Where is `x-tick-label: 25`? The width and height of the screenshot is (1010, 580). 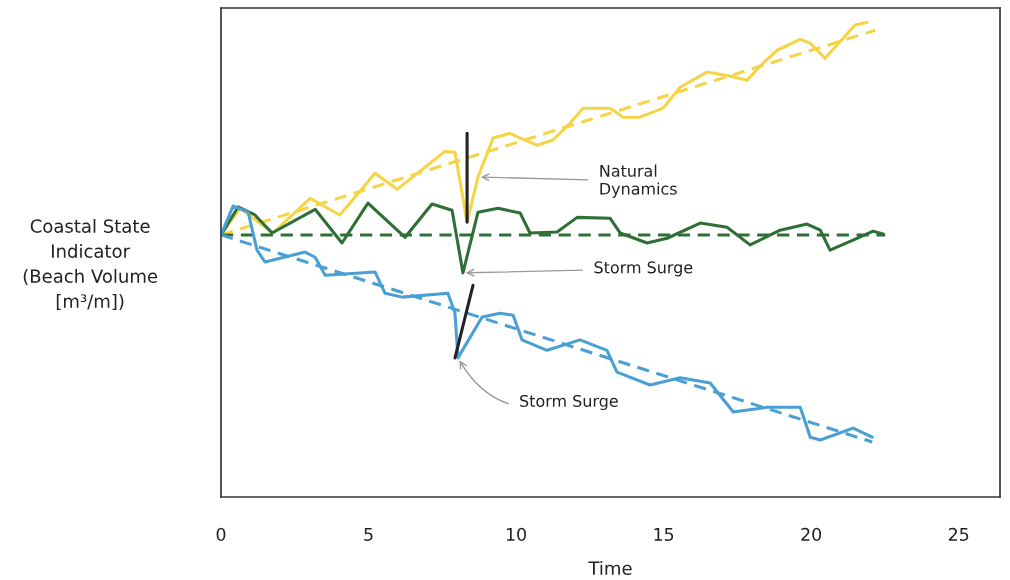 x-tick-label: 25 is located at coordinates (958, 534).